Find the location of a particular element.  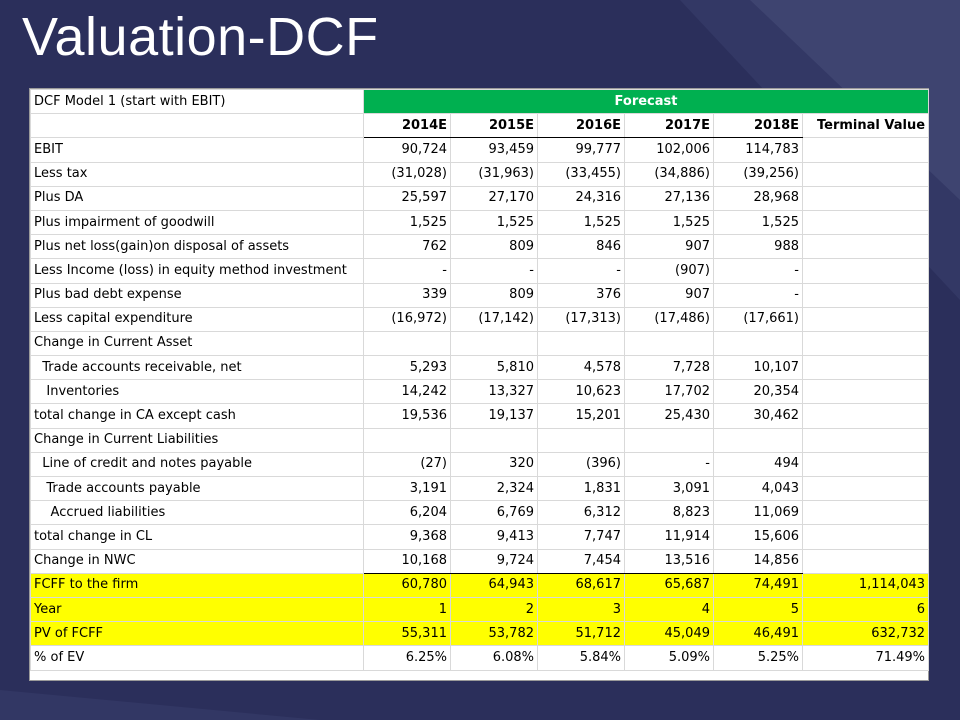

value-cell: 6.08% is located at coordinates (494, 658).